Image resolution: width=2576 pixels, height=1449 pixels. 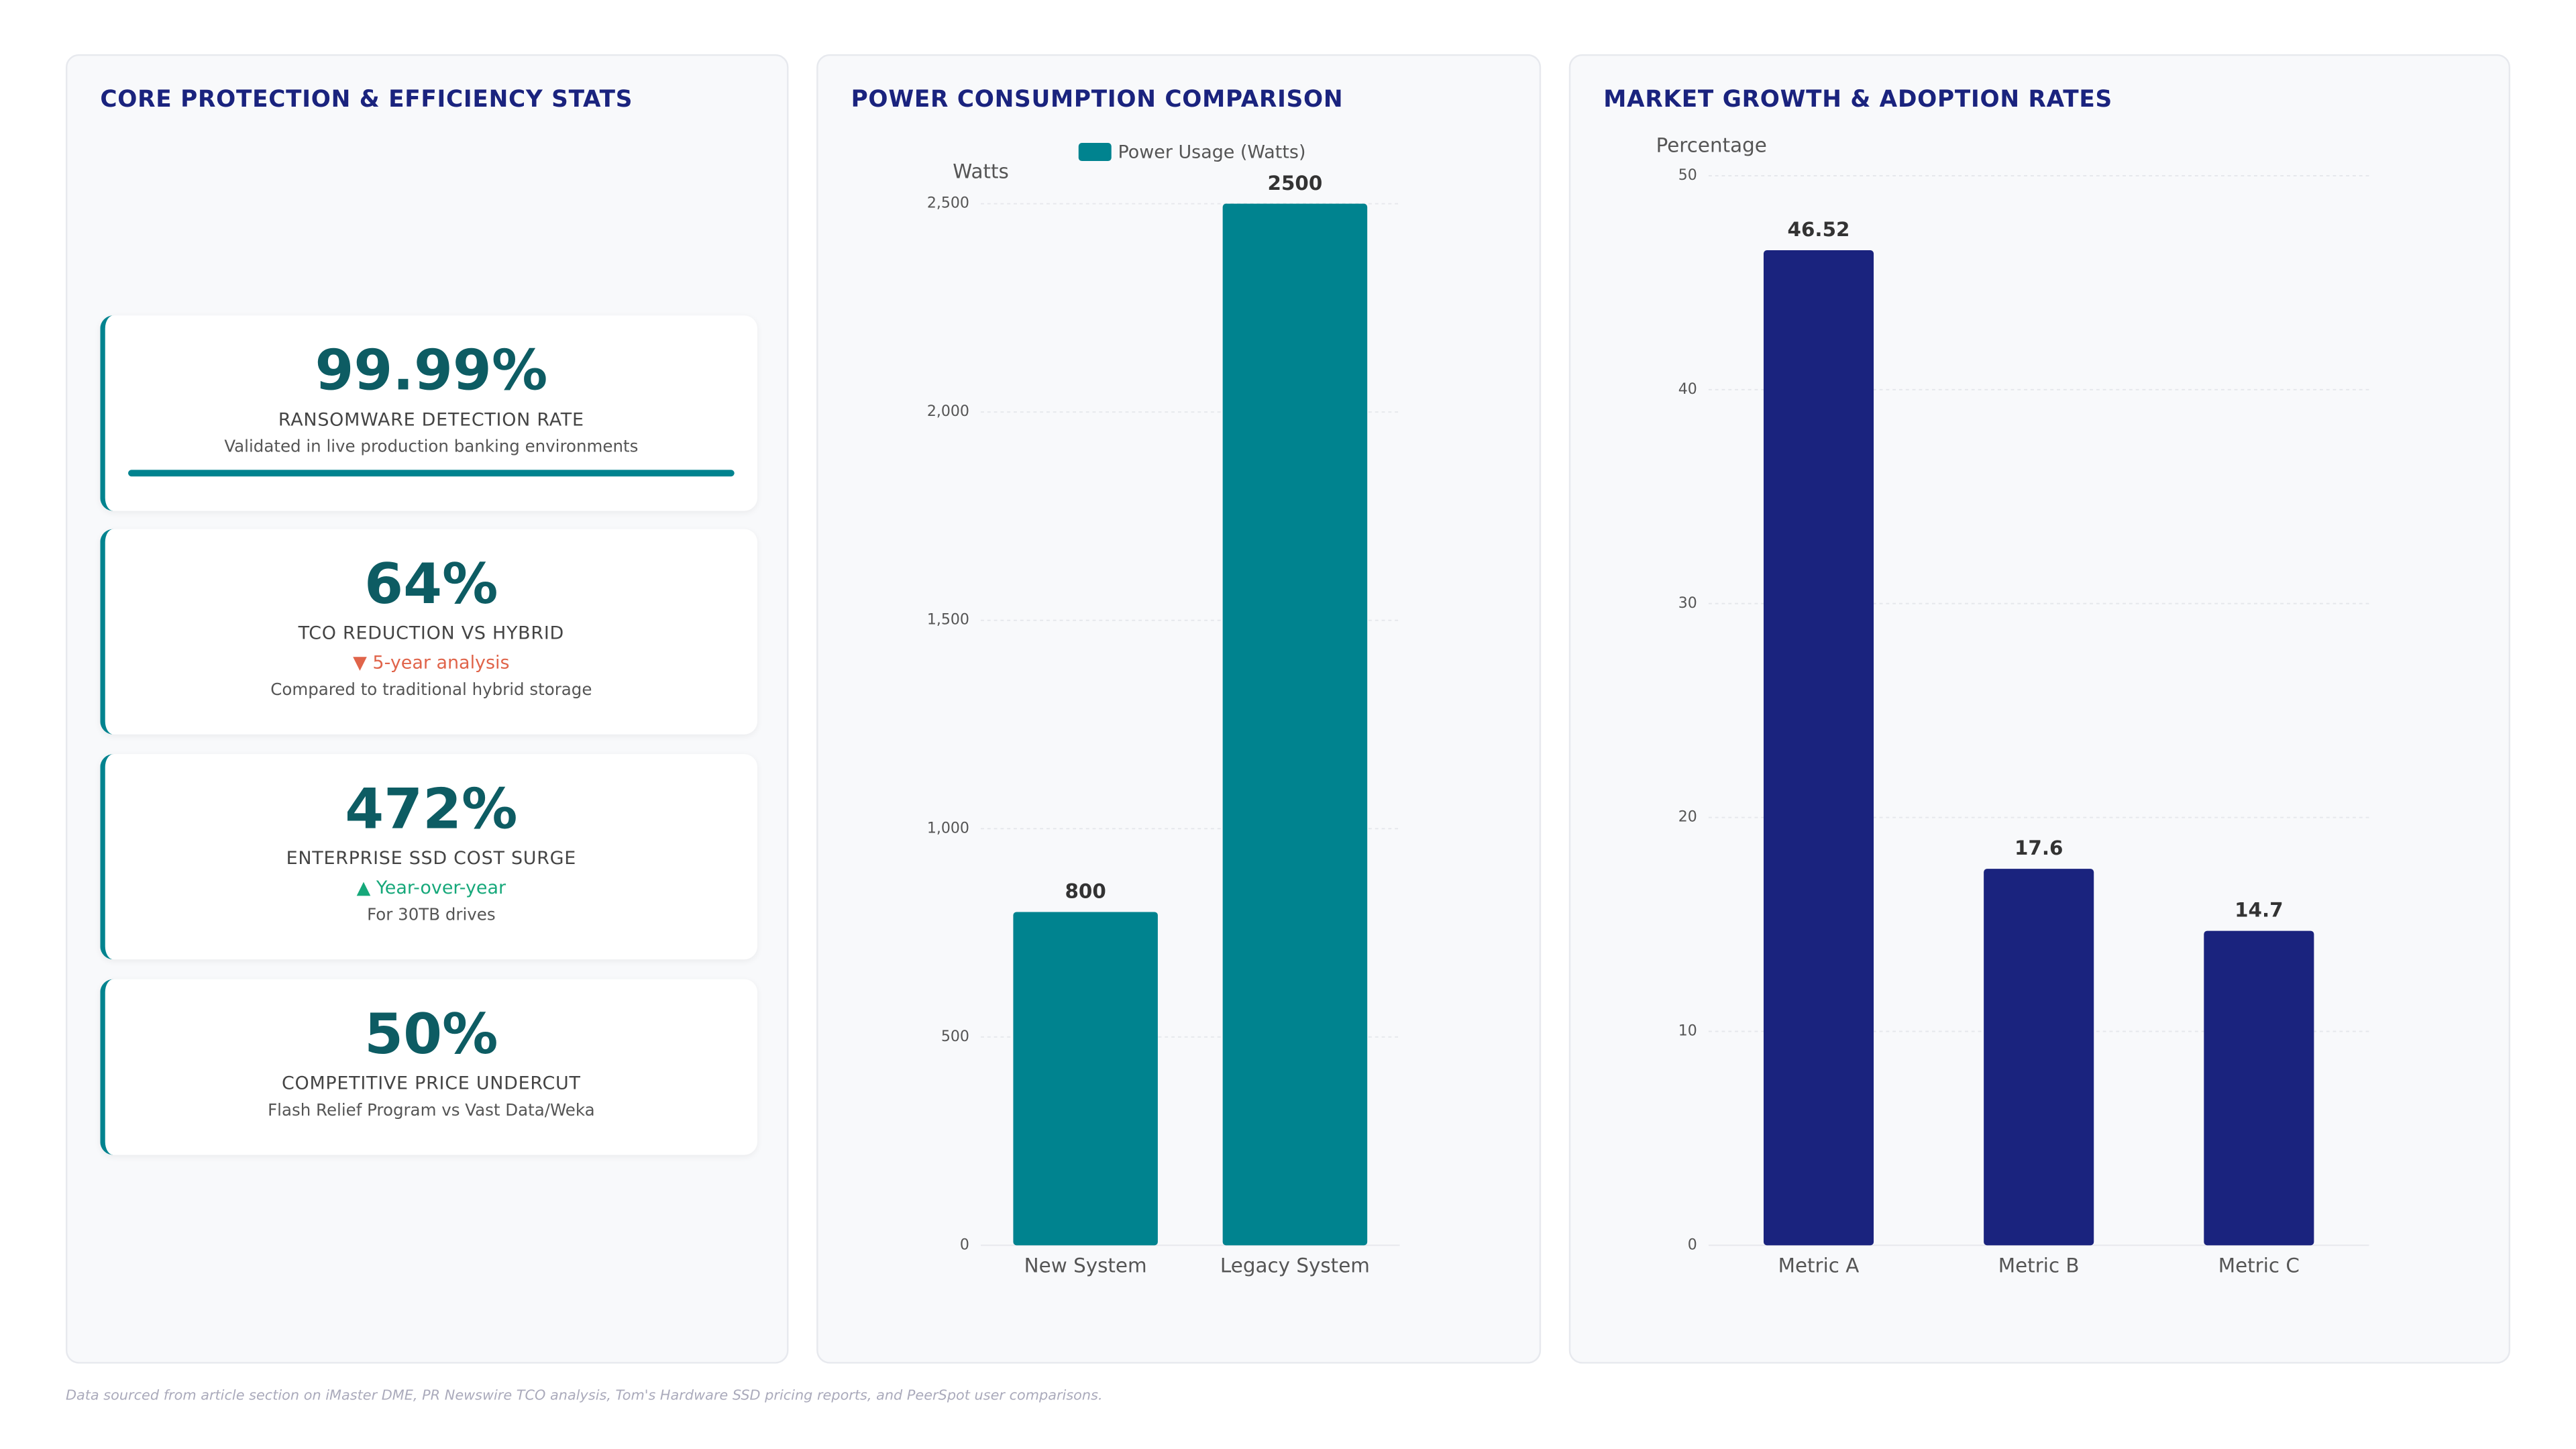 I want to click on panel-title: MARKET GROWTH & ADOPTION RATES, so click(x=1857, y=100).